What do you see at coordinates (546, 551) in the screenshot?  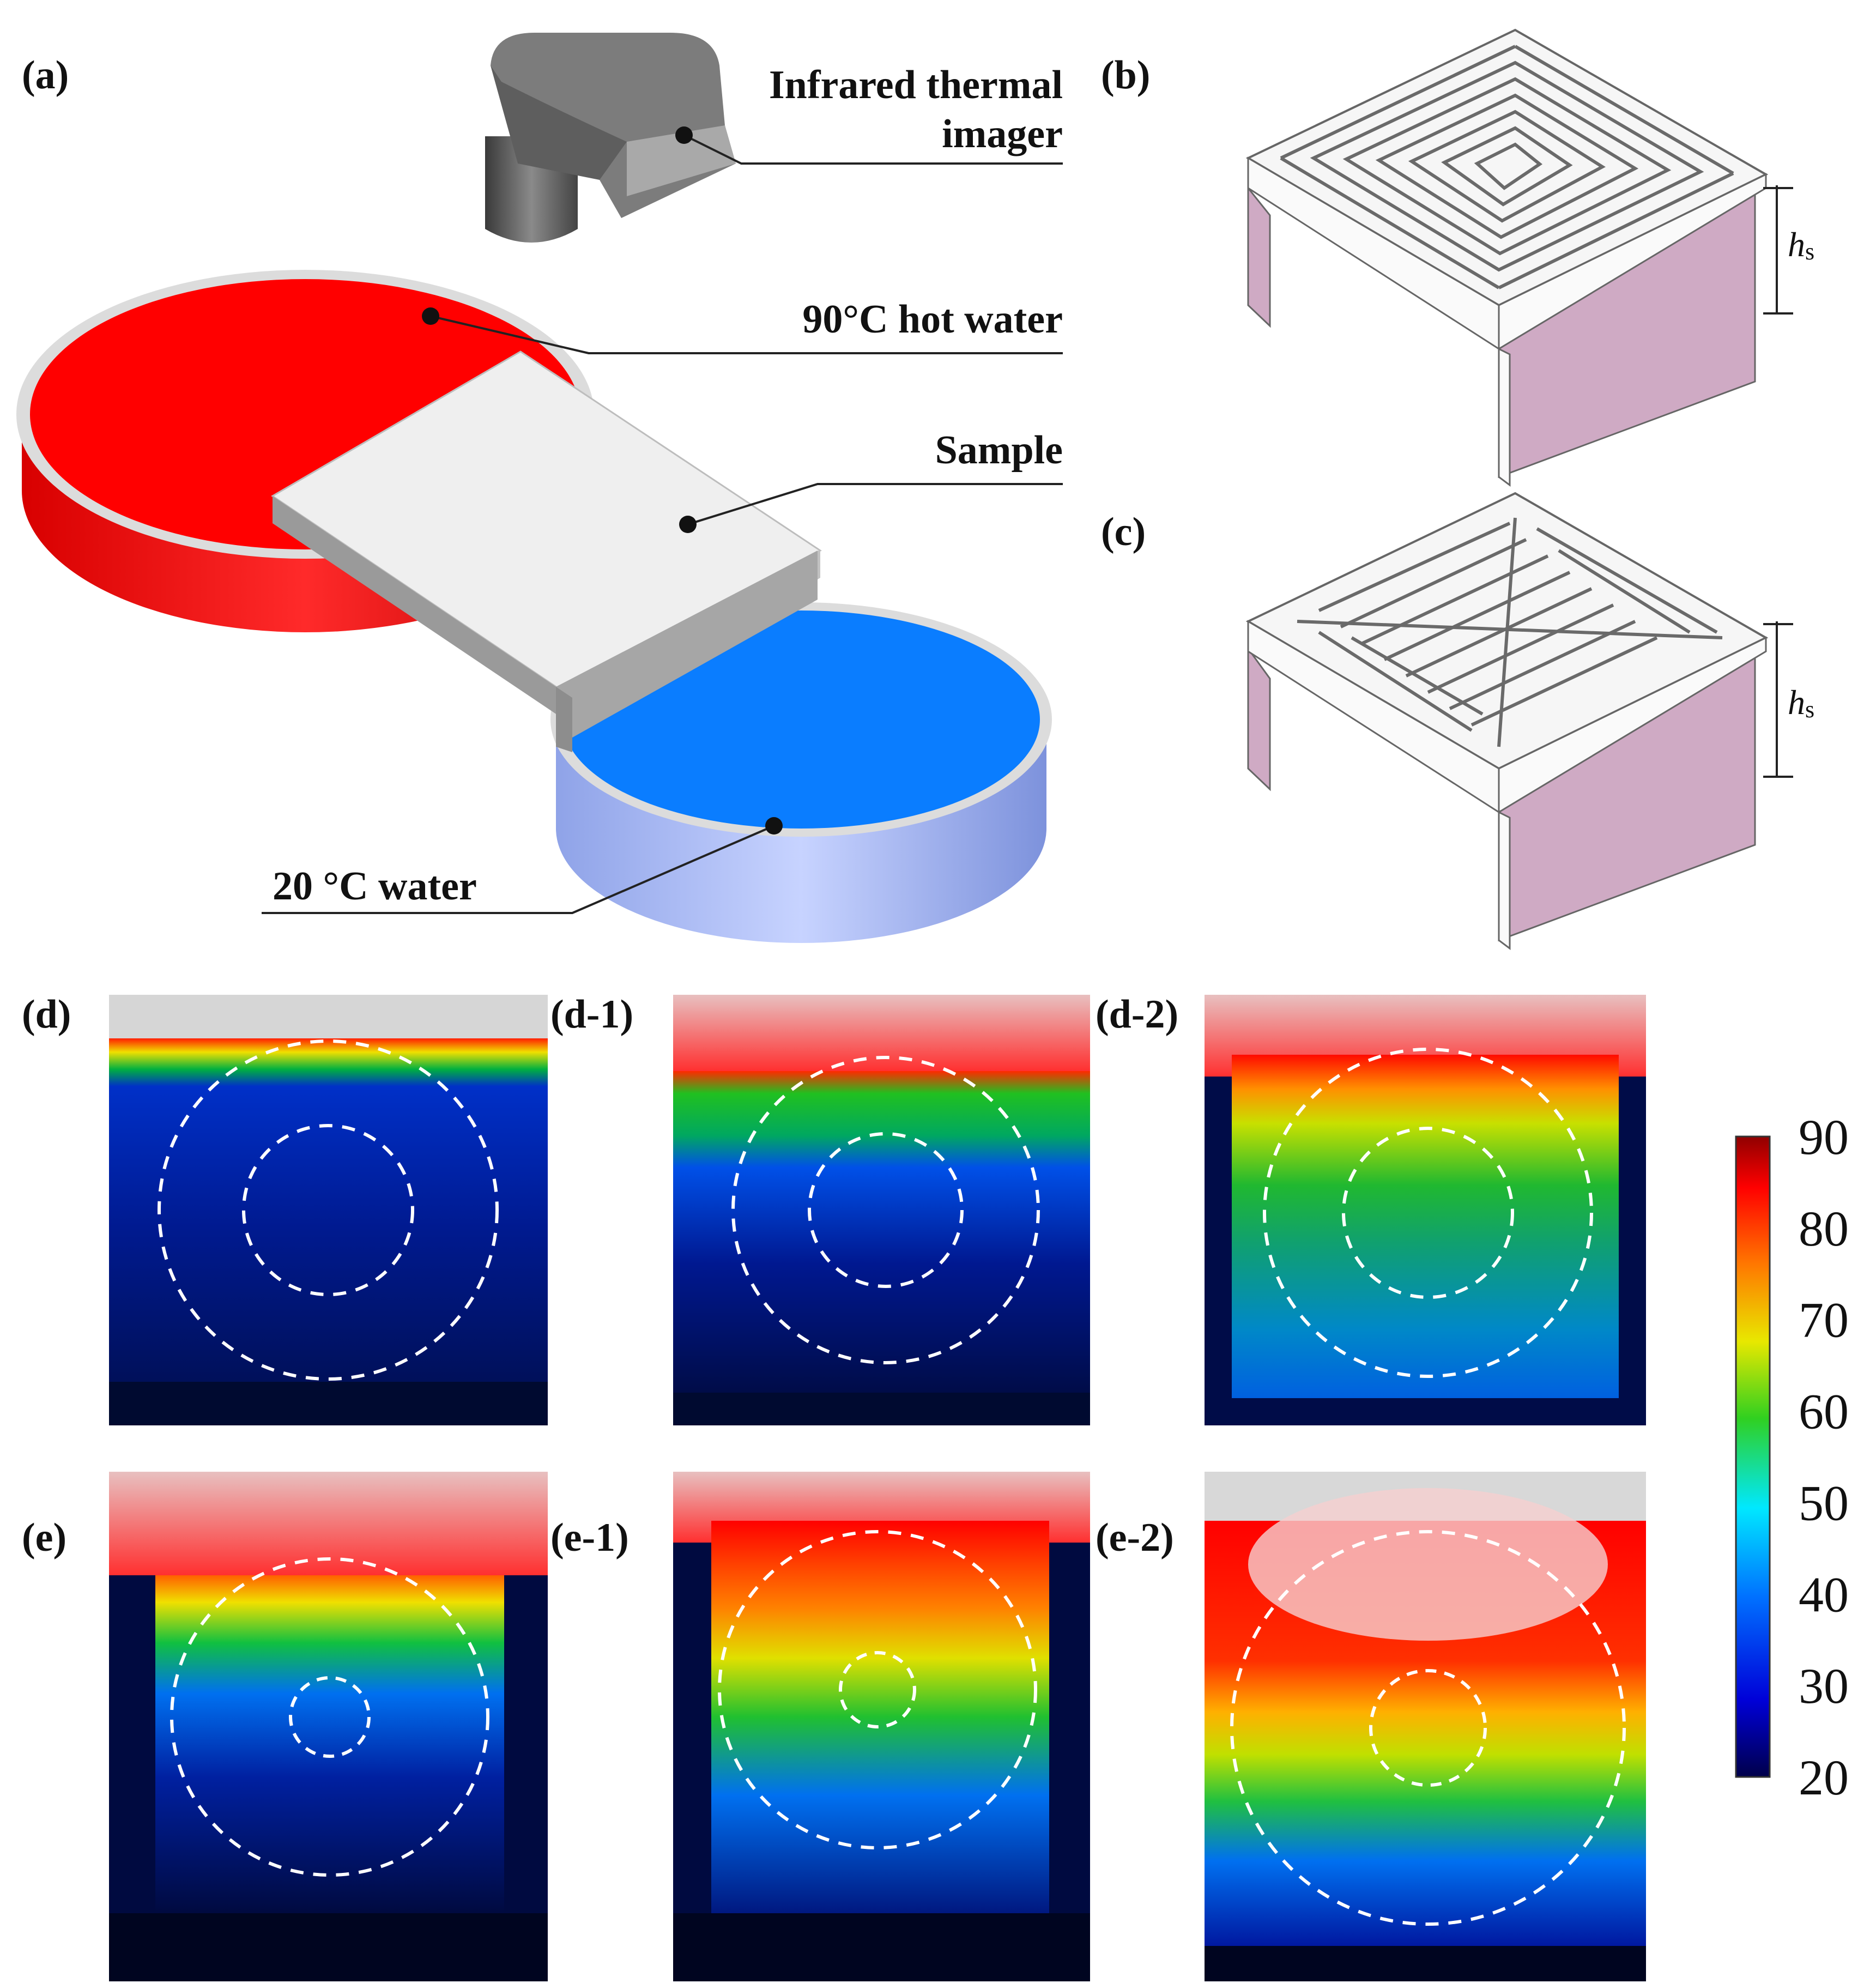 I see `sample-plate` at bounding box center [546, 551].